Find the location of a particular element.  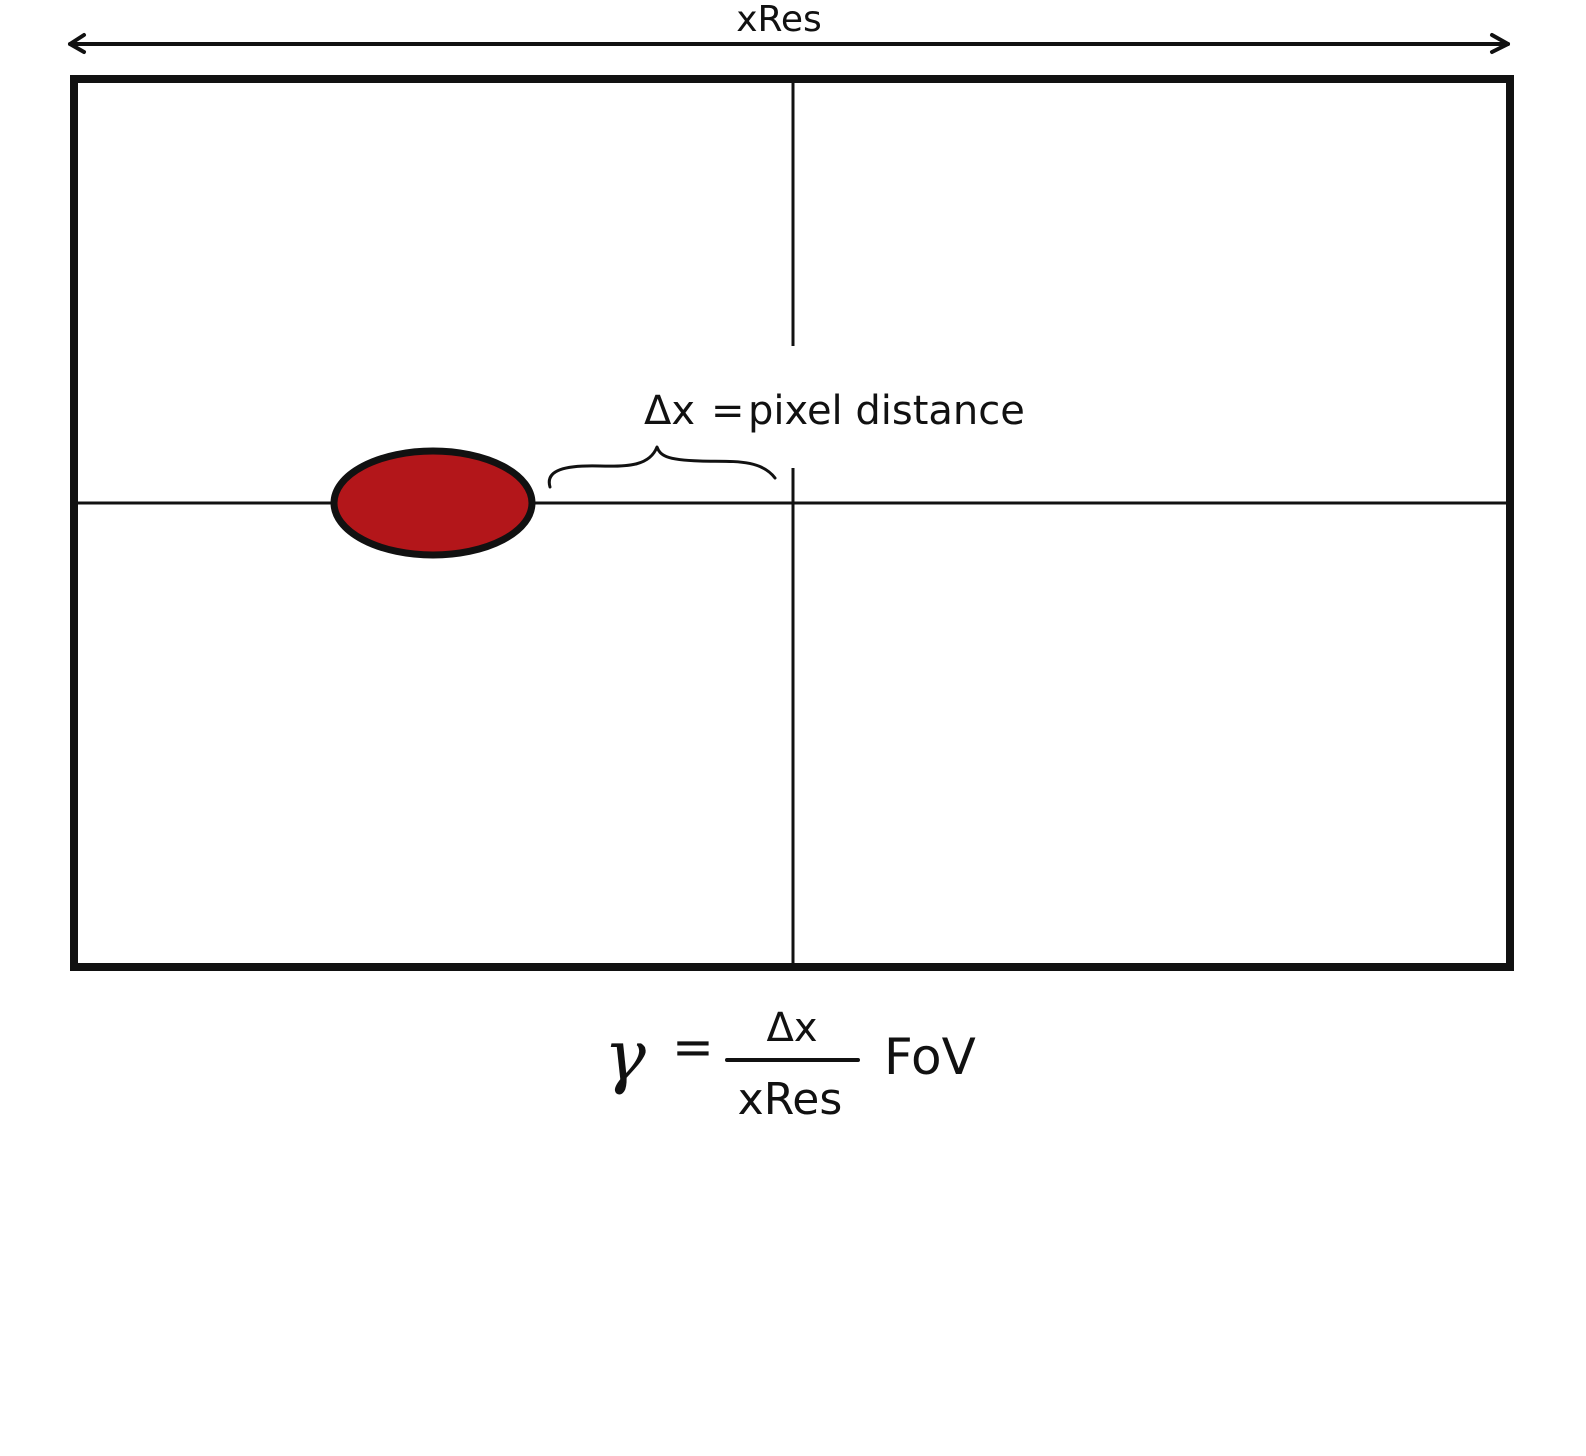

formula-numerator: Δx is located at coordinates (791, 1028).